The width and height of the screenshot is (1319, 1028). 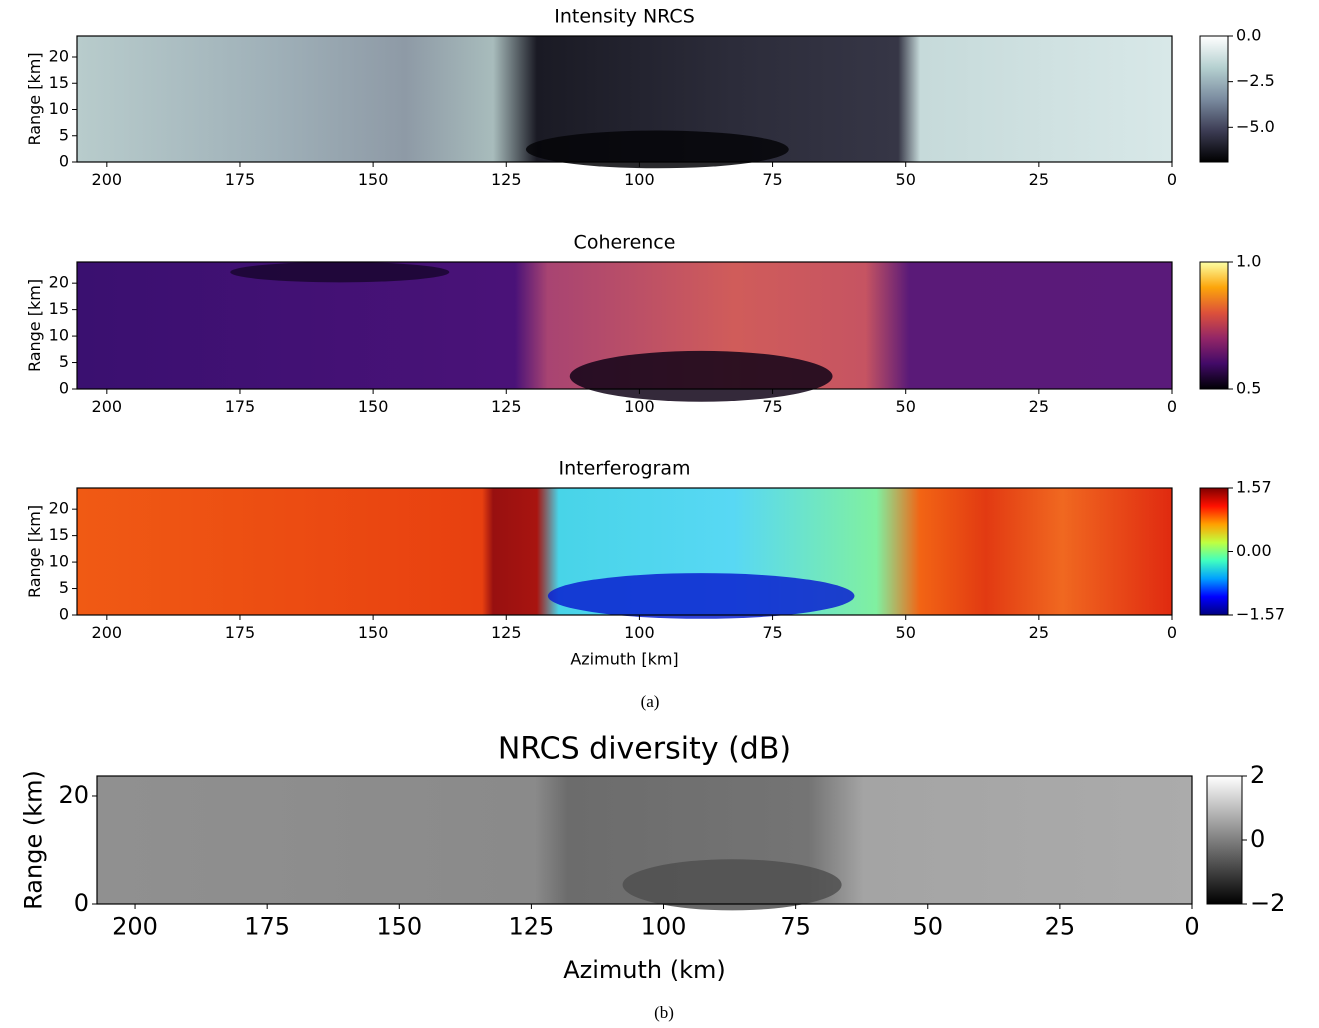 I want to click on colorbar-tick-label: −1.57, so click(x=1260, y=614).